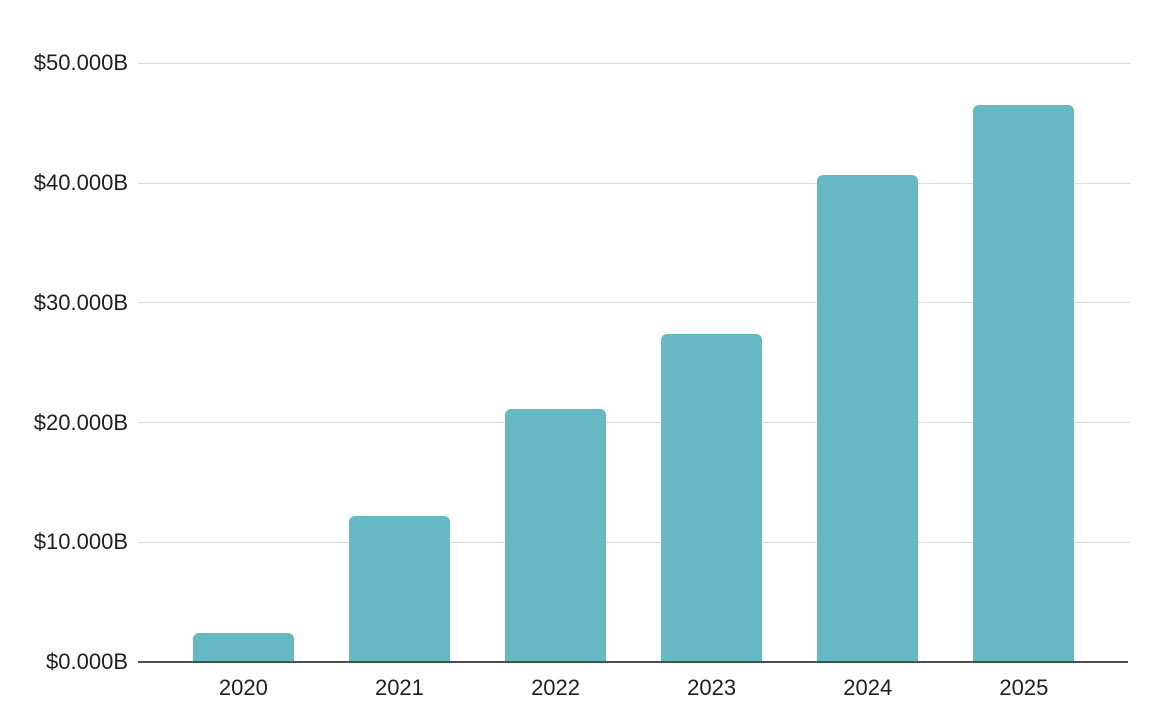 The width and height of the screenshot is (1170, 728). What do you see at coordinates (633, 662) in the screenshot?
I see `x-axis-line` at bounding box center [633, 662].